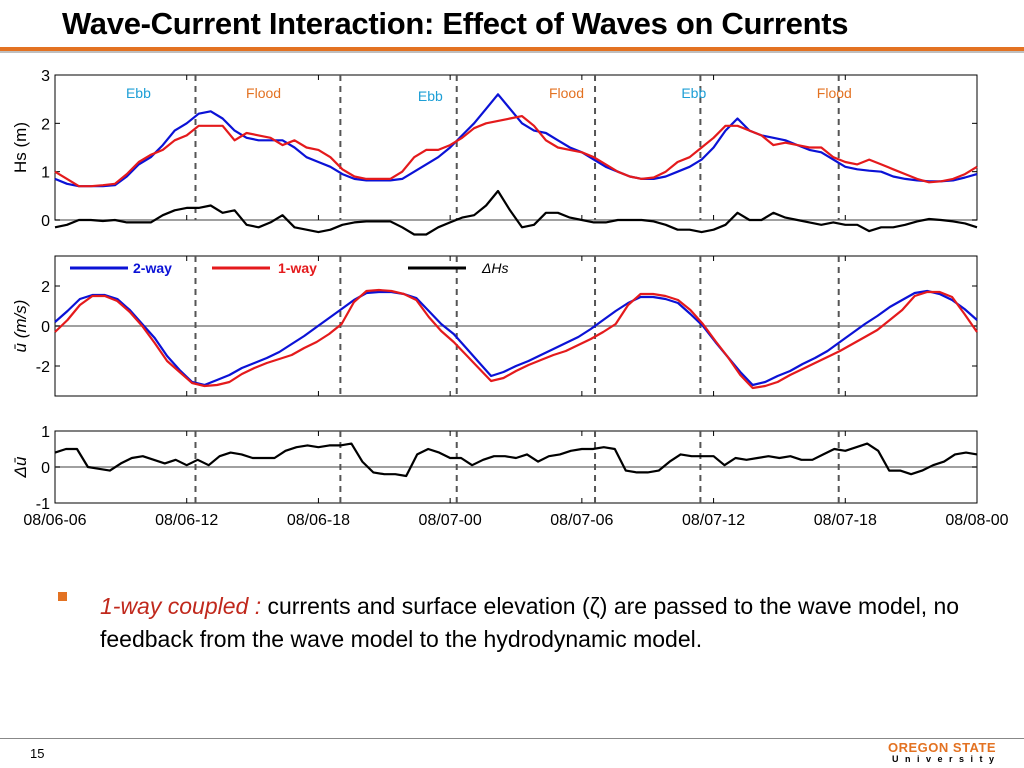  What do you see at coordinates (297, 268) in the screenshot?
I see `legend-label-one_way: 1-way` at bounding box center [297, 268].